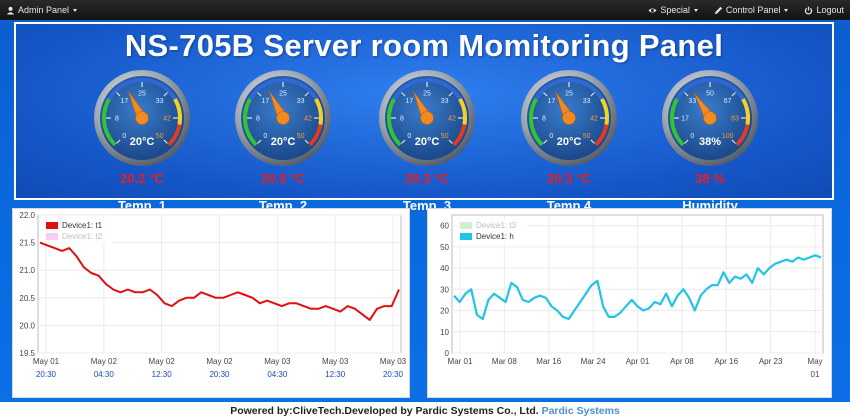 This screenshot has height=420, width=850. Describe the element at coordinates (444, 289) in the screenshot. I see `y-tick-label: 30` at that location.